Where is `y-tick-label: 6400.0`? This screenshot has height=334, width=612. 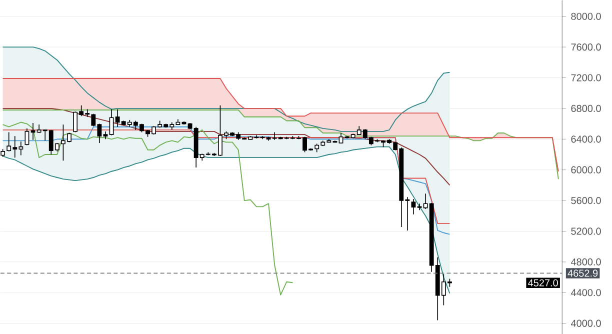
y-tick-label: 6400.0 is located at coordinates (586, 139).